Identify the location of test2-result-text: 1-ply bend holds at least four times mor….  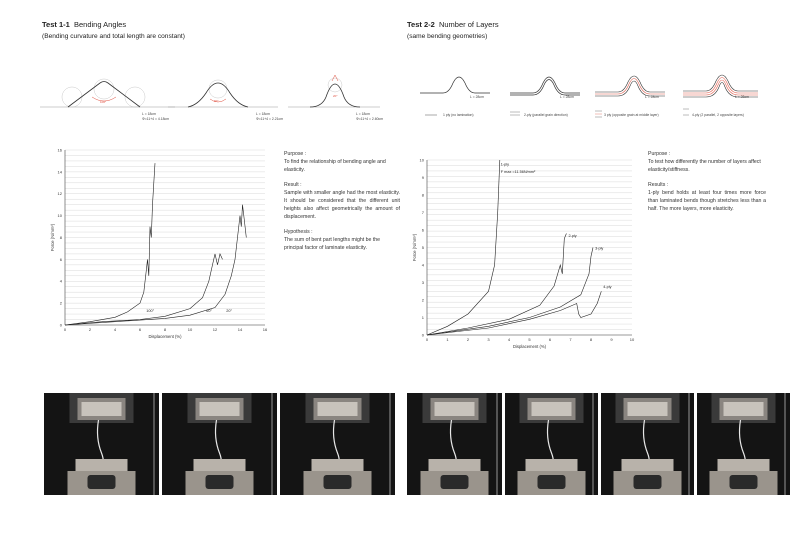
(707, 201).